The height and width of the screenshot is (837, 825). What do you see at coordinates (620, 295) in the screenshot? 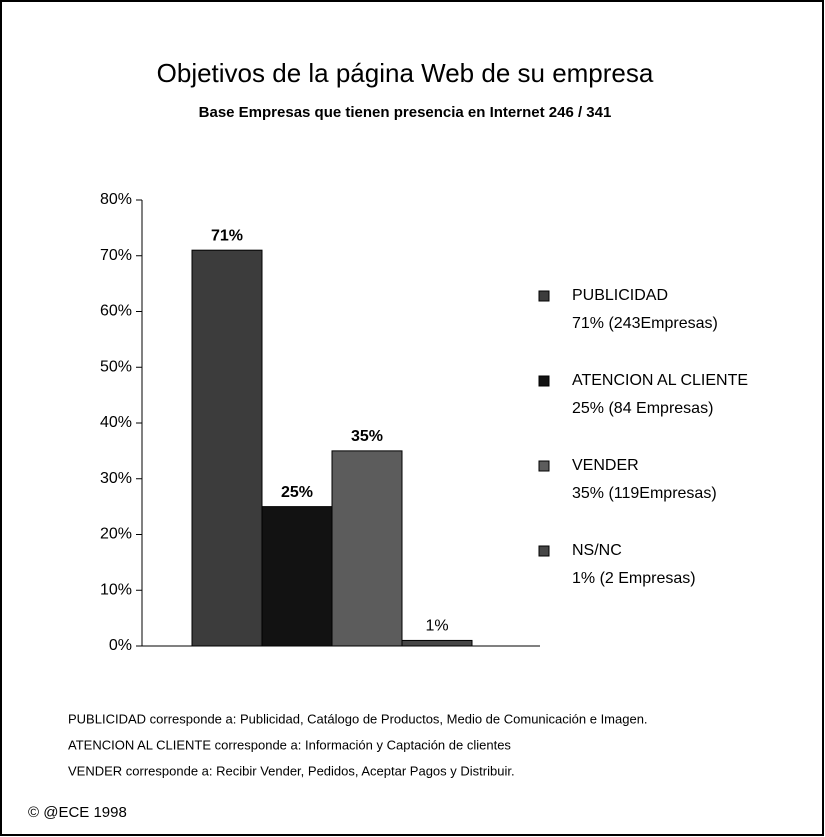
I see `legend-label: PUBLICIDAD` at bounding box center [620, 295].